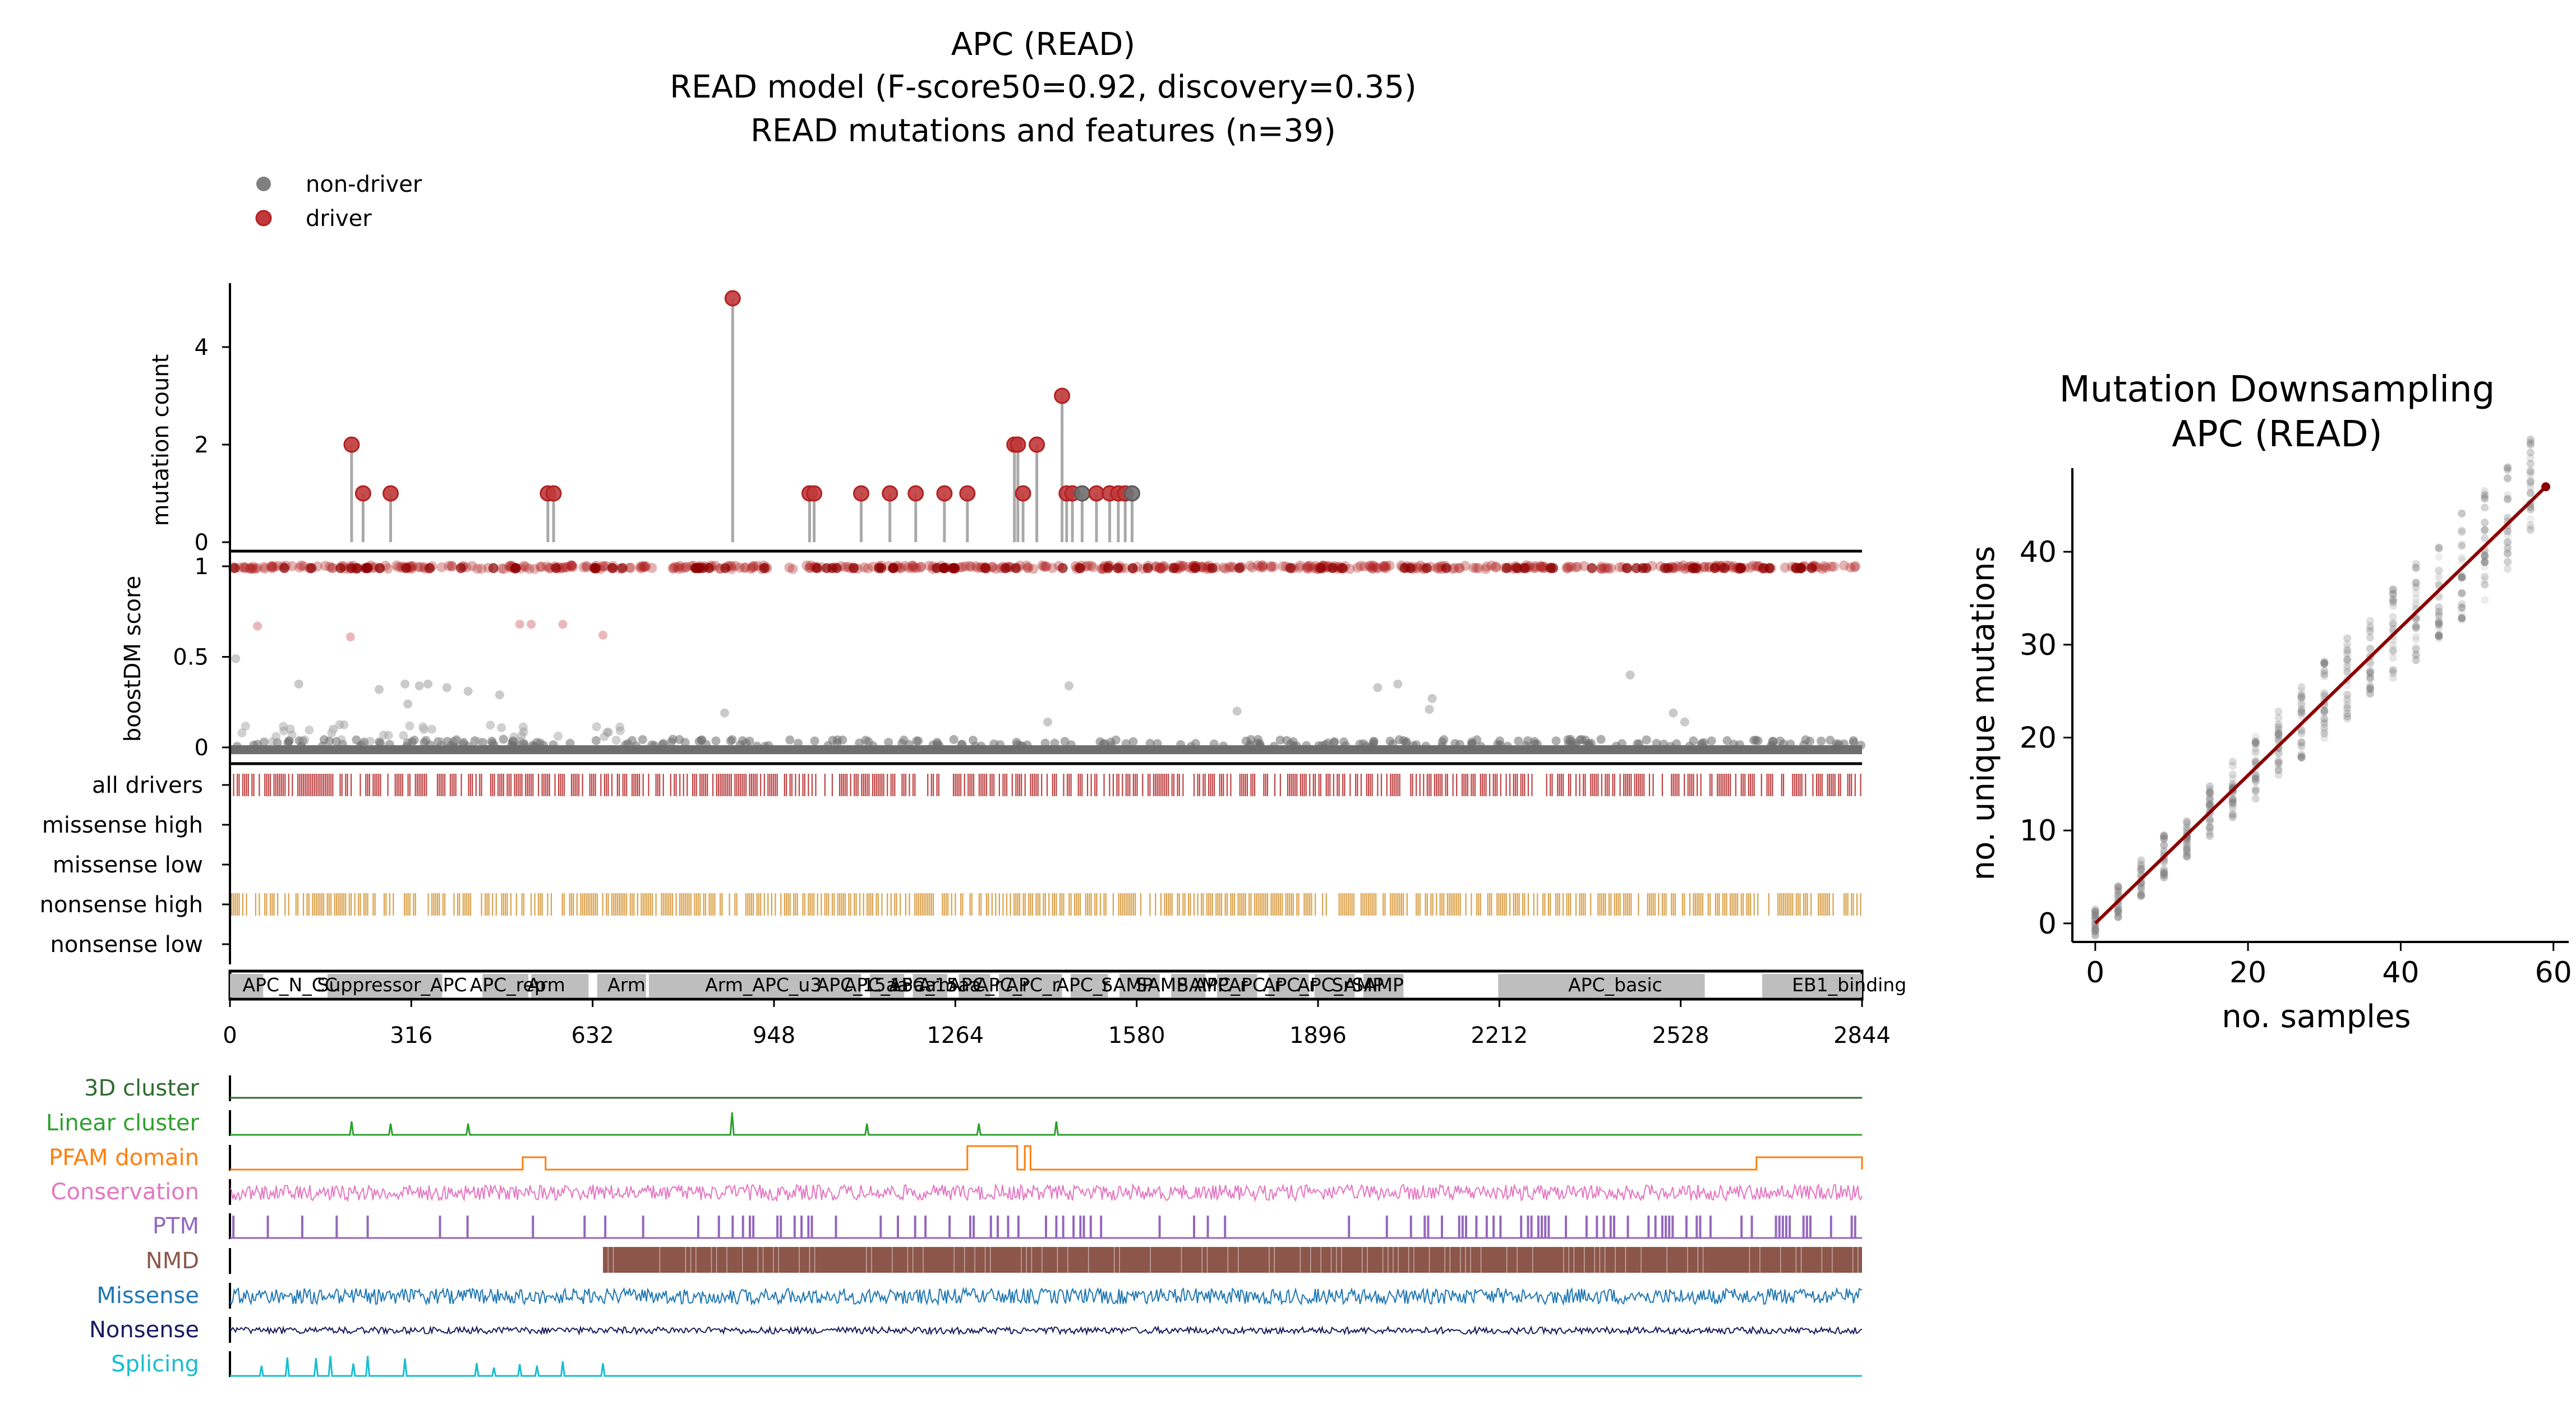 The width and height of the screenshot is (2576, 1409). What do you see at coordinates (1005, 419) in the screenshot?
I see `mutation-count-panel: mutation count 0 2 4` at bounding box center [1005, 419].